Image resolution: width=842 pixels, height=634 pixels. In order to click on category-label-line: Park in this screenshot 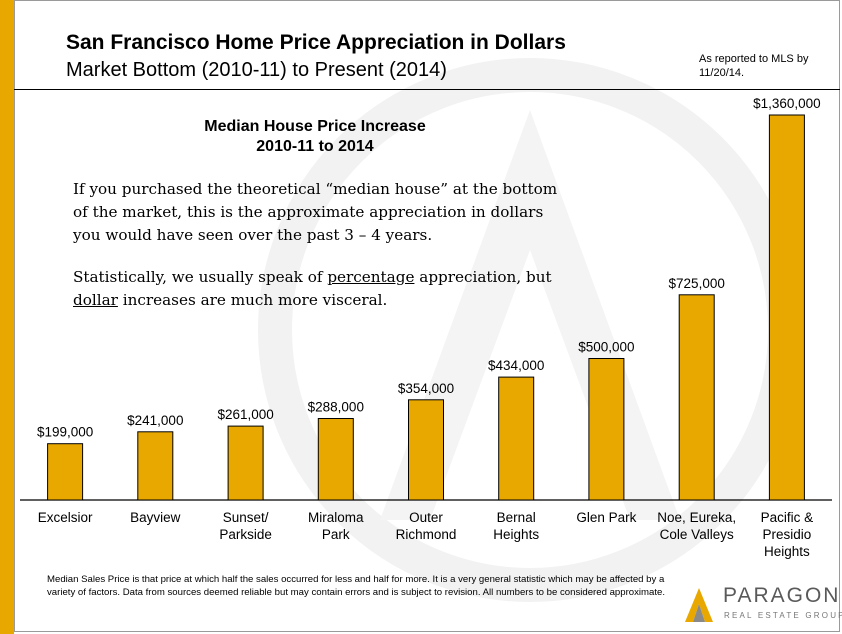, I will do `click(336, 534)`.